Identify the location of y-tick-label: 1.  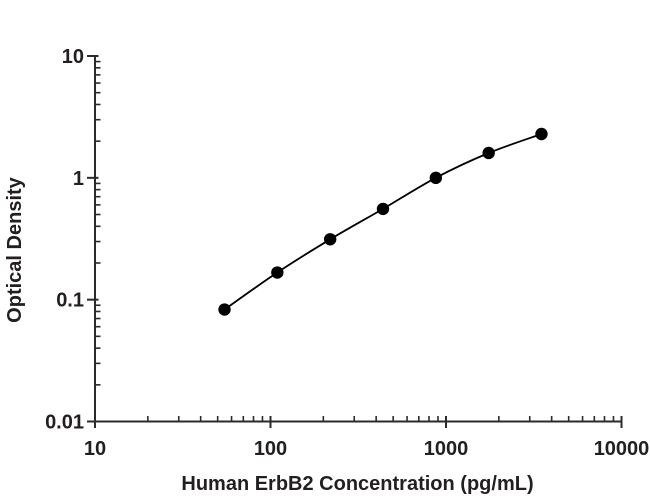
(78, 179).